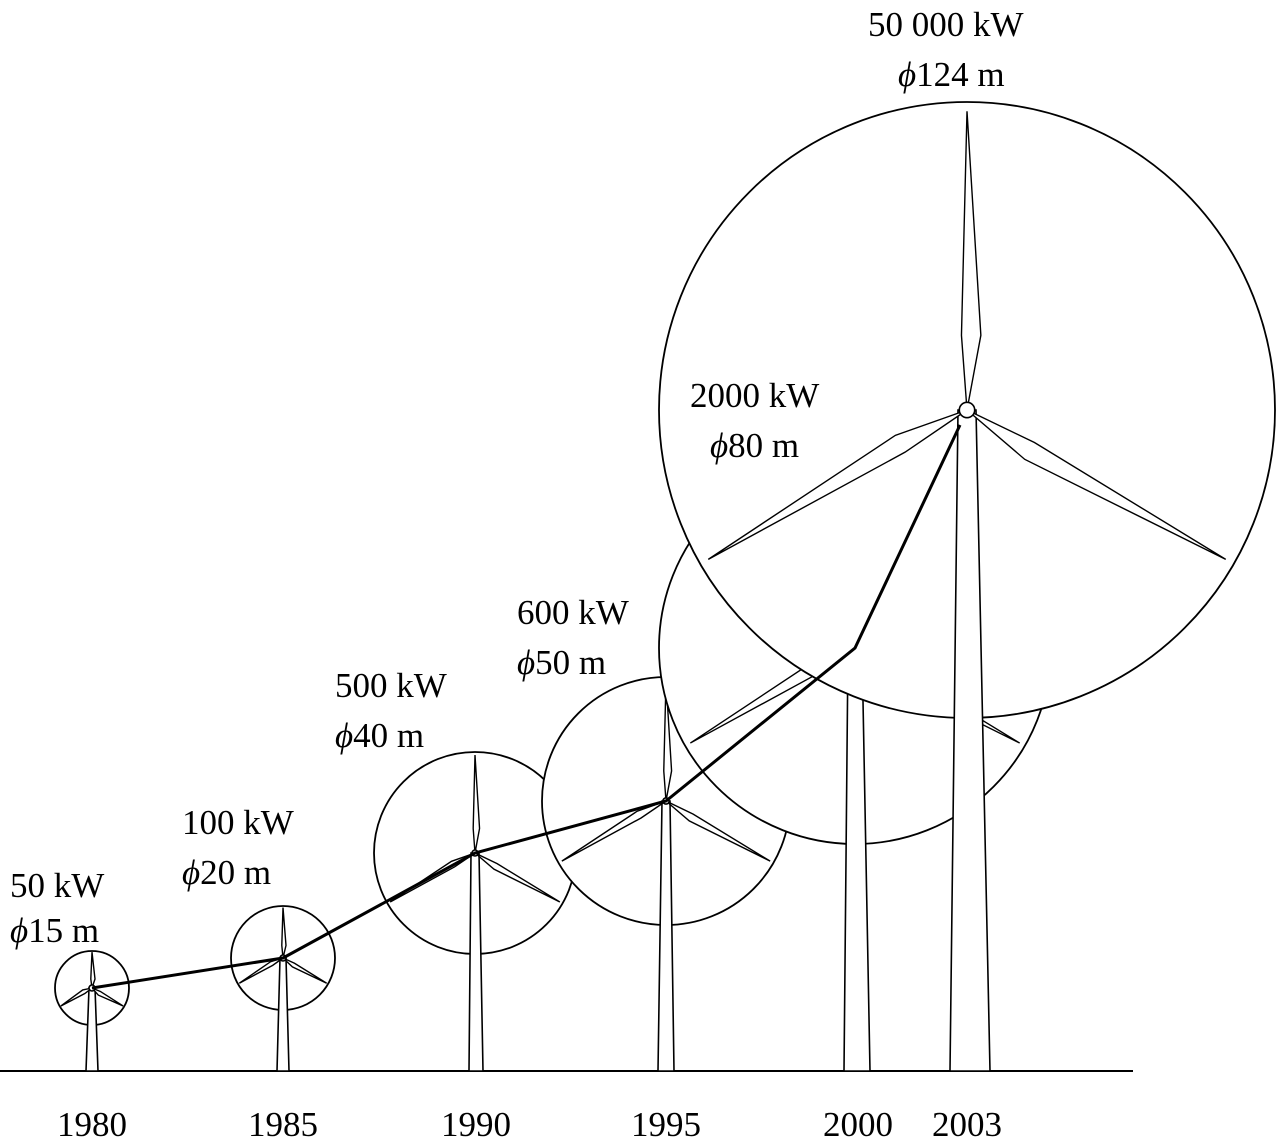 This screenshot has height=1148, width=1280. What do you see at coordinates (763, 445) in the screenshot?
I see `diameter-value: 80 m` at bounding box center [763, 445].